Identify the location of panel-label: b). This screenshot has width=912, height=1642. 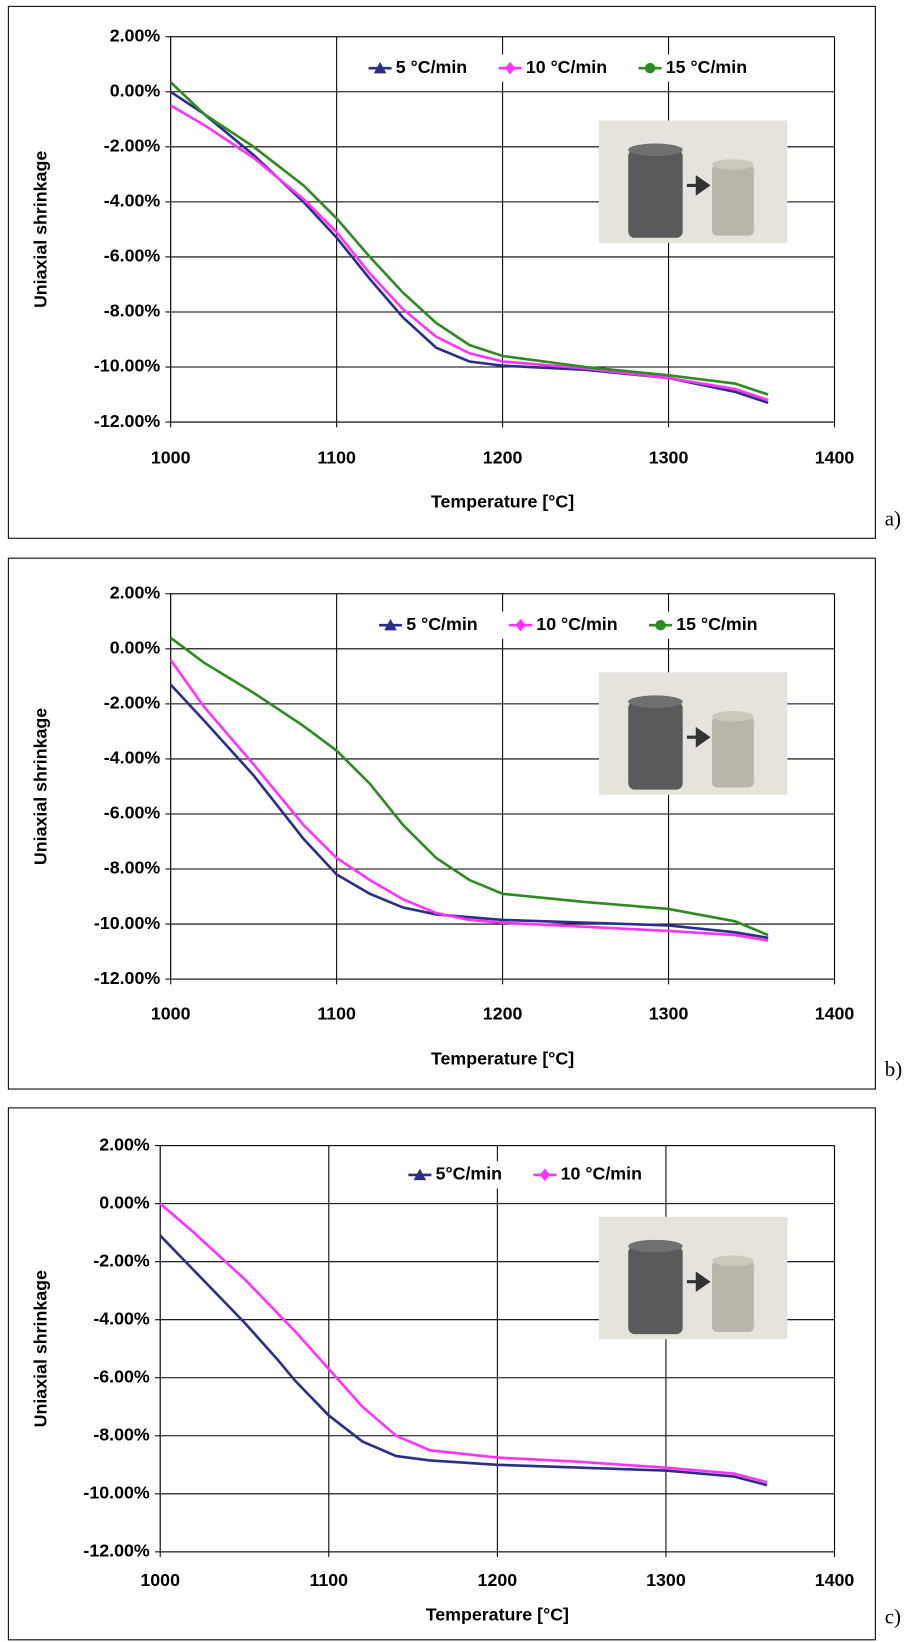
(893, 1069).